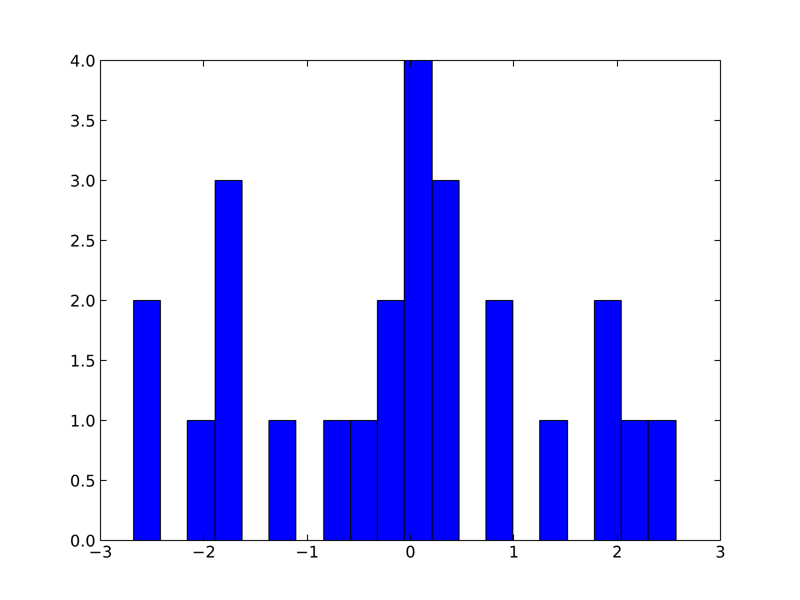  Describe the element at coordinates (83, 481) in the screenshot. I see `y-tick-label: 0.5` at that location.